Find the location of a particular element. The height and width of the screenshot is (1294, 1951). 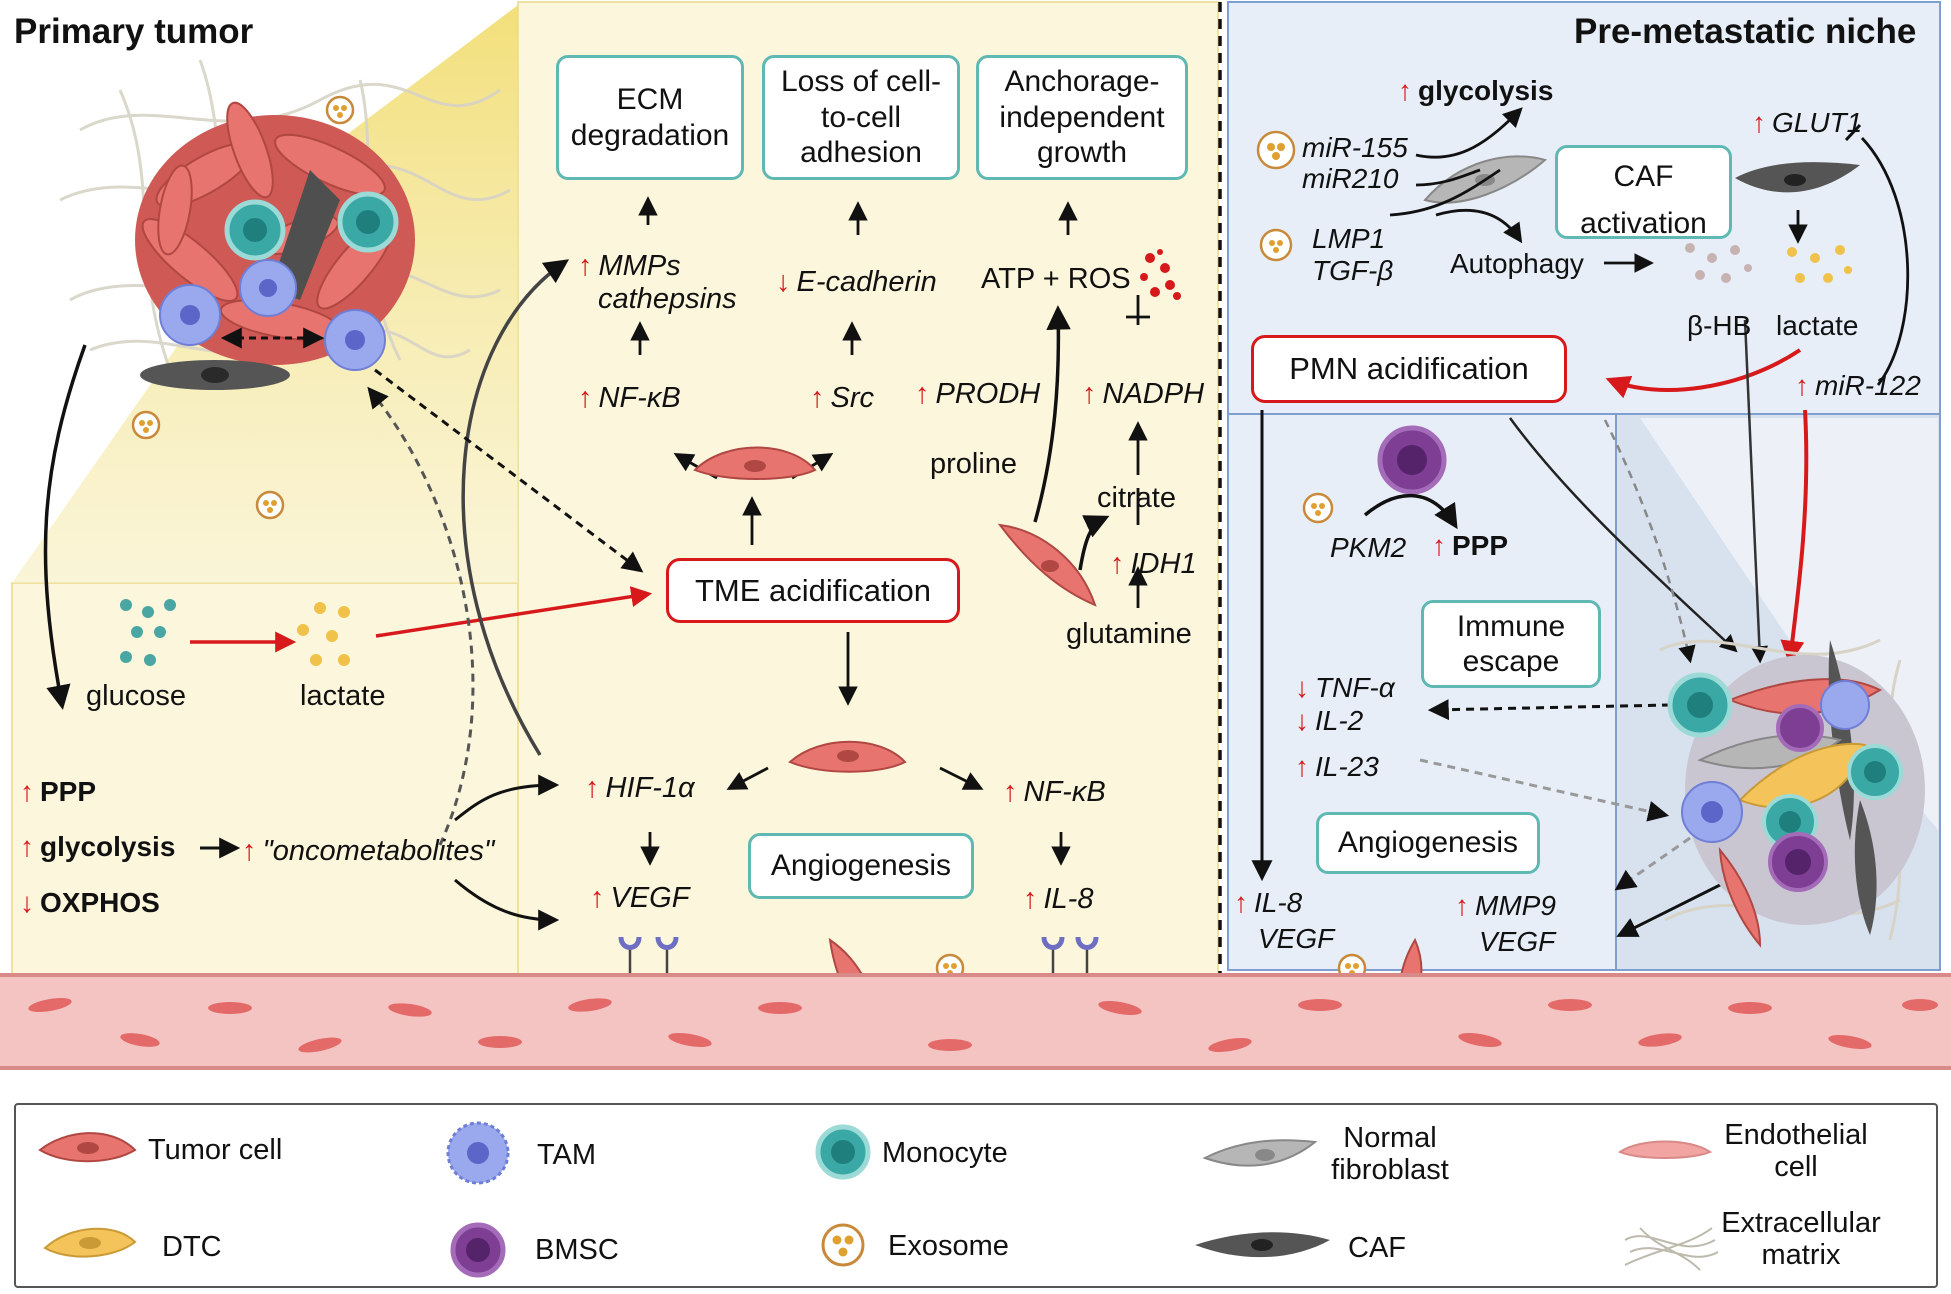

ecm-degradation-label: ECM degradation is located at coordinates (650, 117).